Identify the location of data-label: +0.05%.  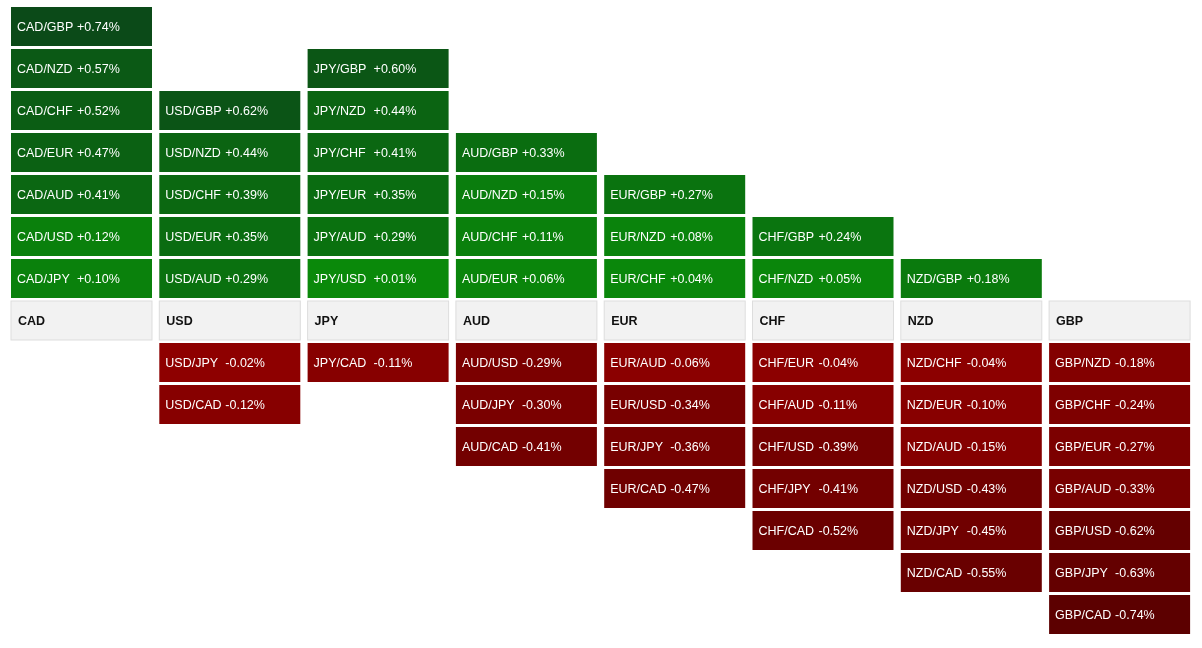
(840, 278).